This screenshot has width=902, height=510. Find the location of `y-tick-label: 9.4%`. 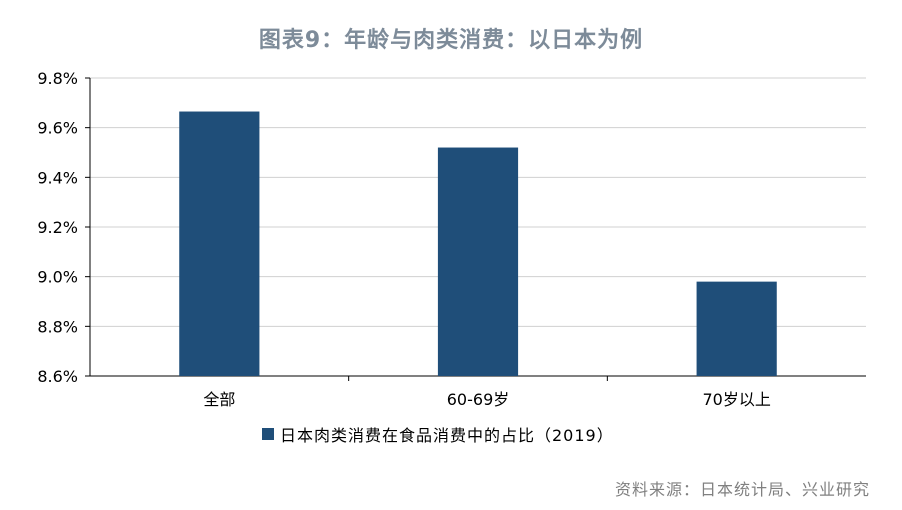

y-tick-label: 9.4% is located at coordinates (57, 177).